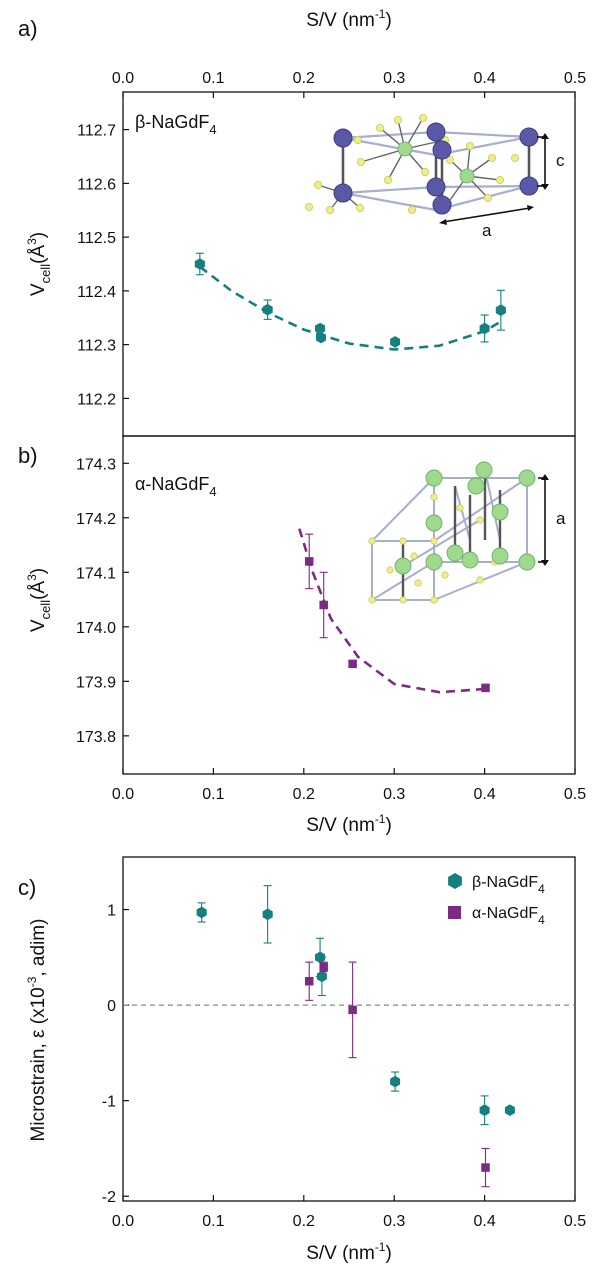 Image resolution: width=599 pixels, height=1273 pixels. Describe the element at coordinates (484, 78) in the screenshot. I see `x-tick-label-top: 0.4` at that location.